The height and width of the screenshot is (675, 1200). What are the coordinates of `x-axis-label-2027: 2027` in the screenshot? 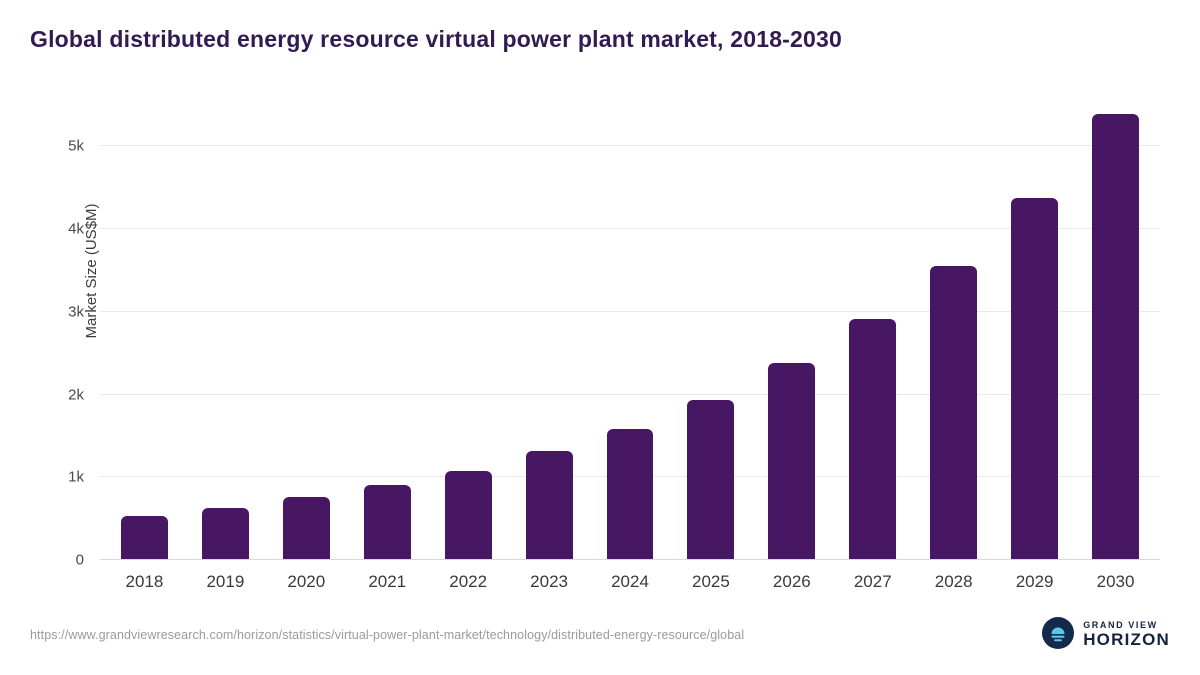 It's located at (872, 581).